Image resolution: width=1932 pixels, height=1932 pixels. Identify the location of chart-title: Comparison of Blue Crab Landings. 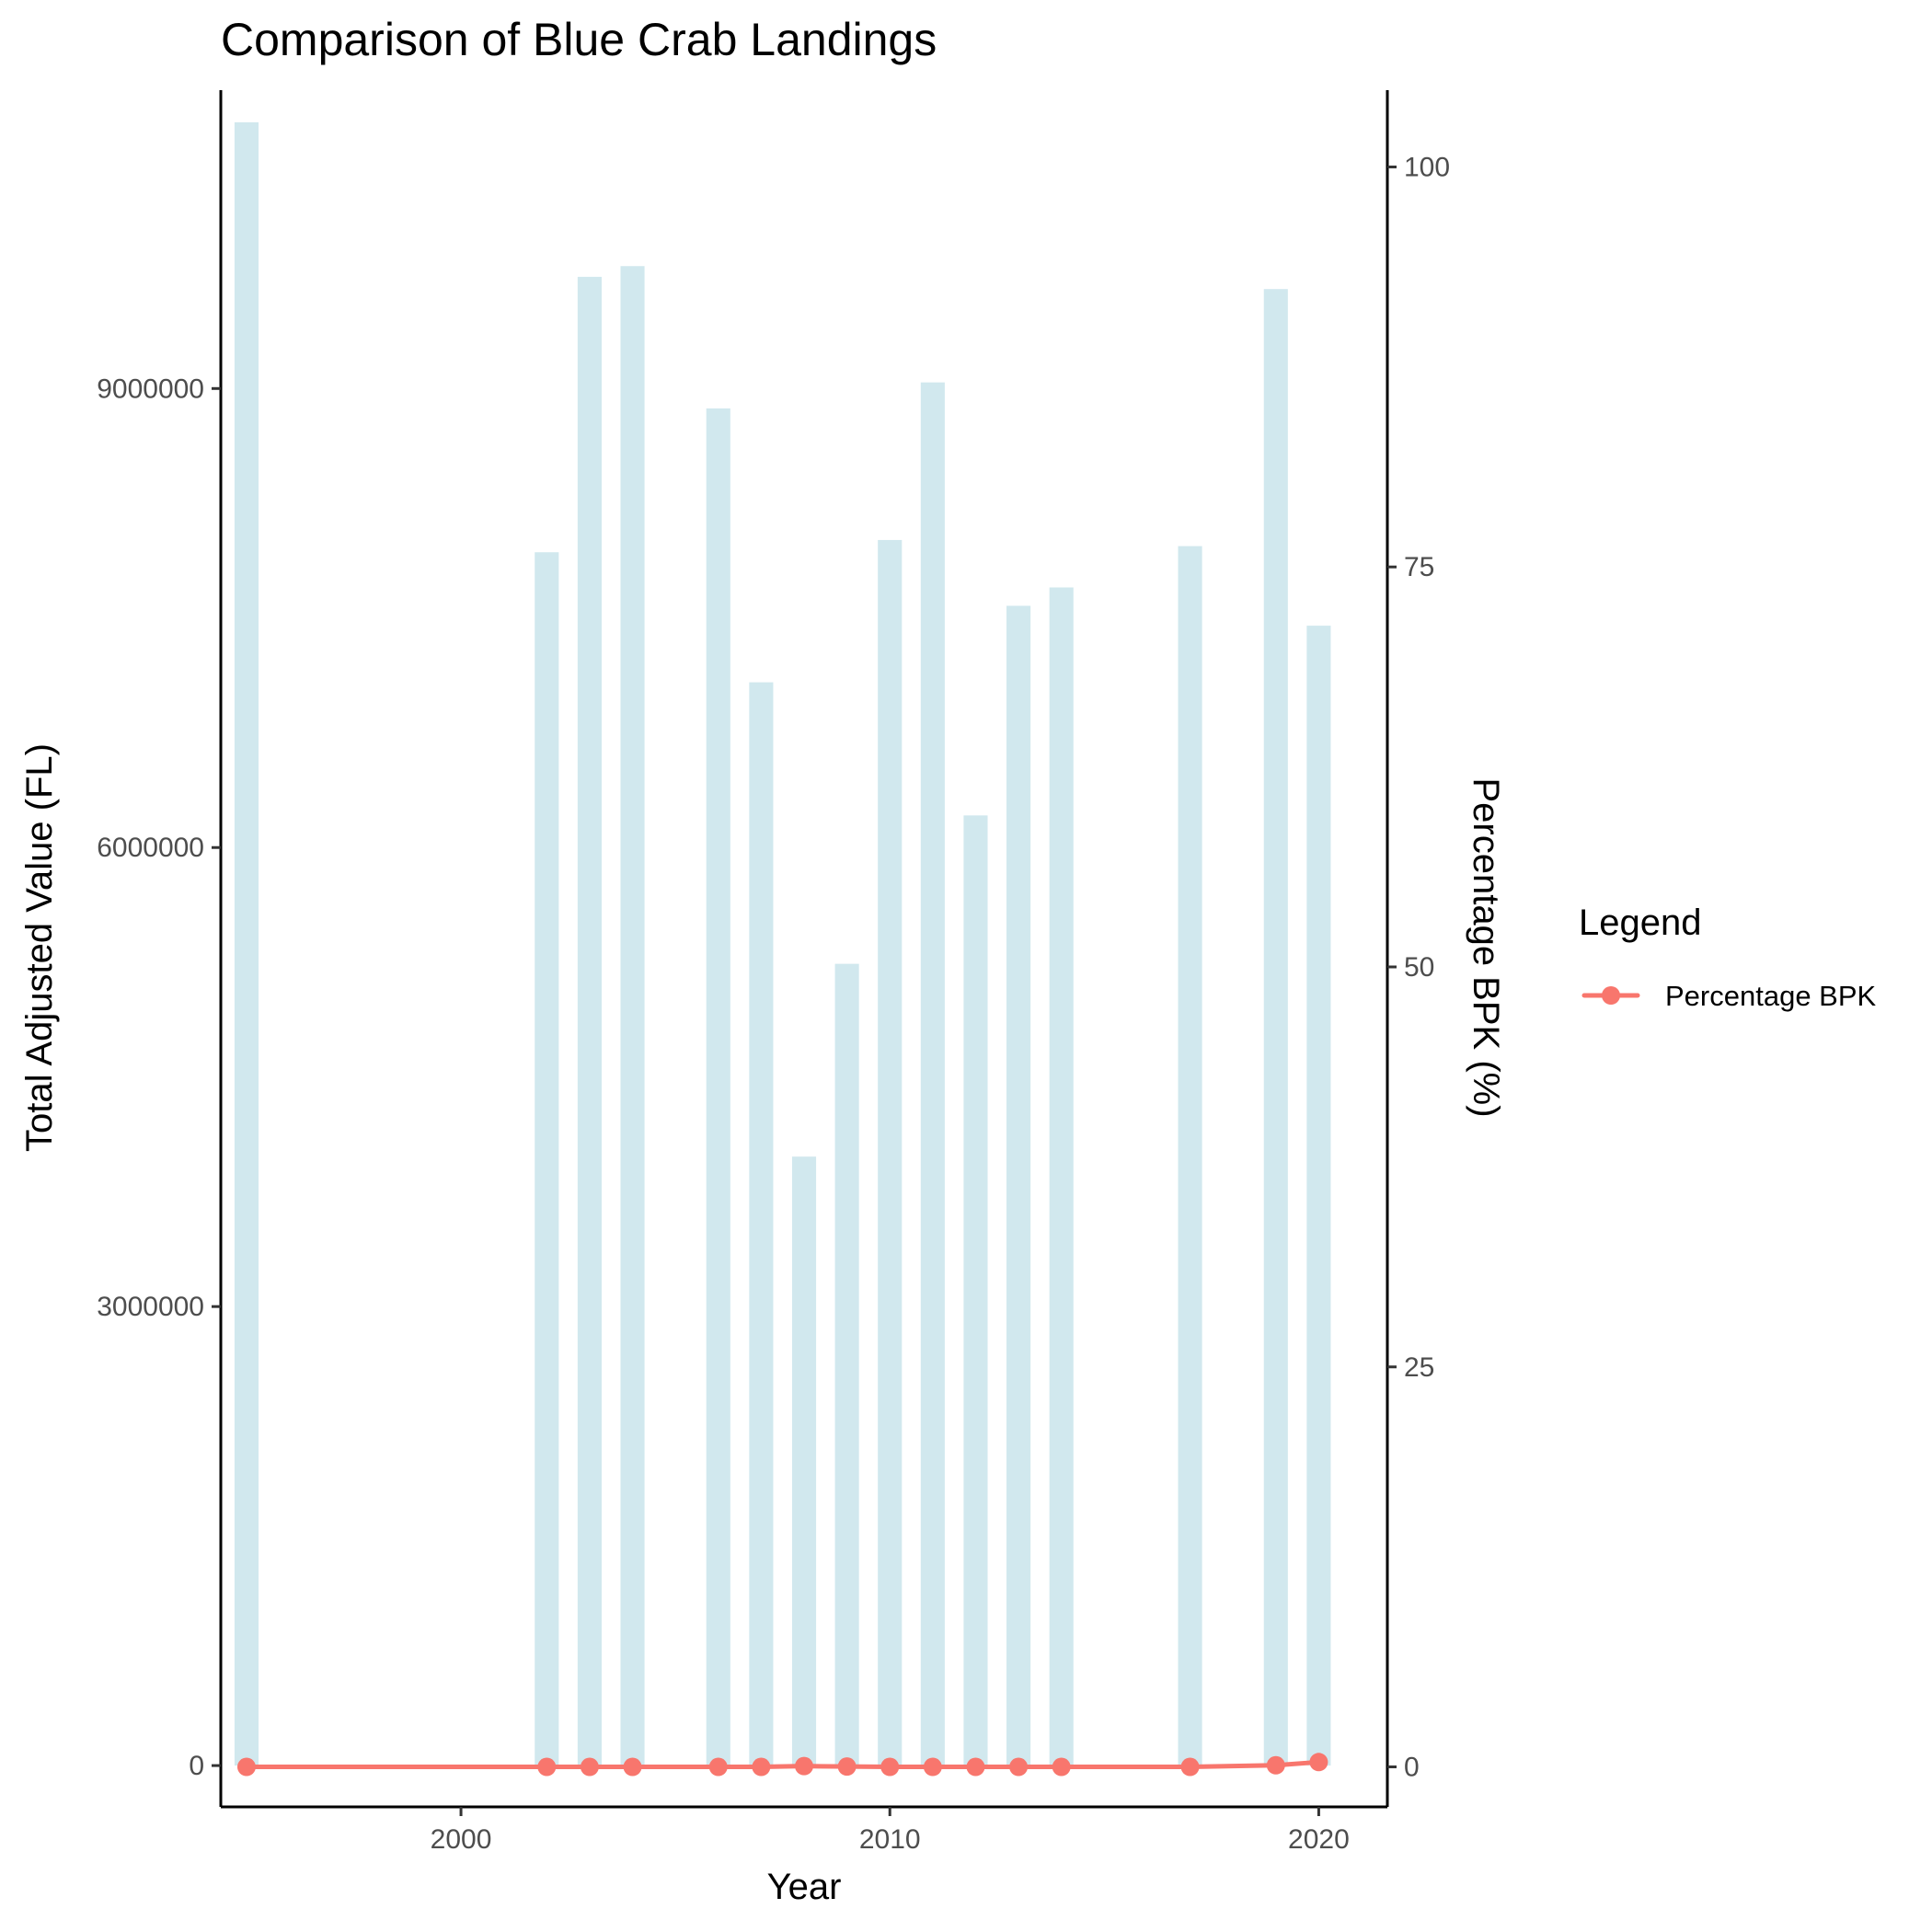
(579, 39).